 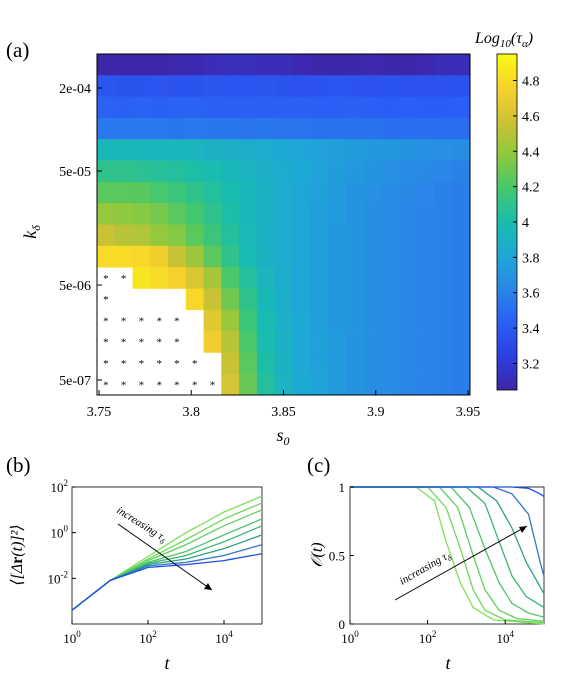 I want to click on msd-ticks: 10⁰ 10² 10⁴ 10² 10⁰ 10⁻², so click(x=141, y=562).